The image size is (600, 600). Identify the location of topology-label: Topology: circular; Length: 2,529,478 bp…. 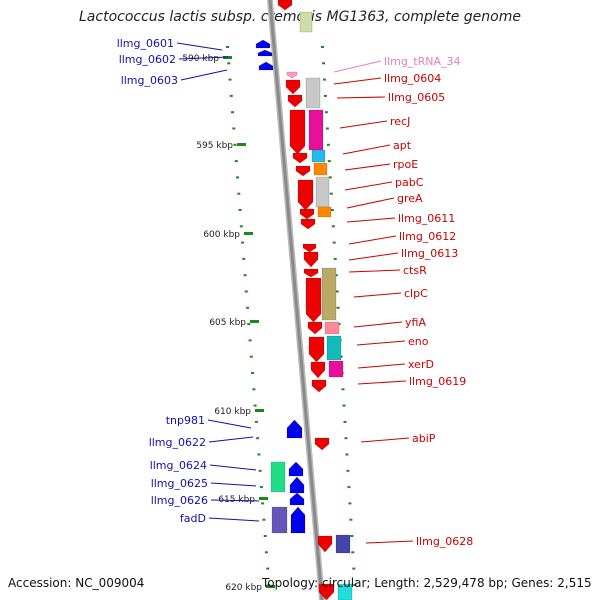
(427, 583).